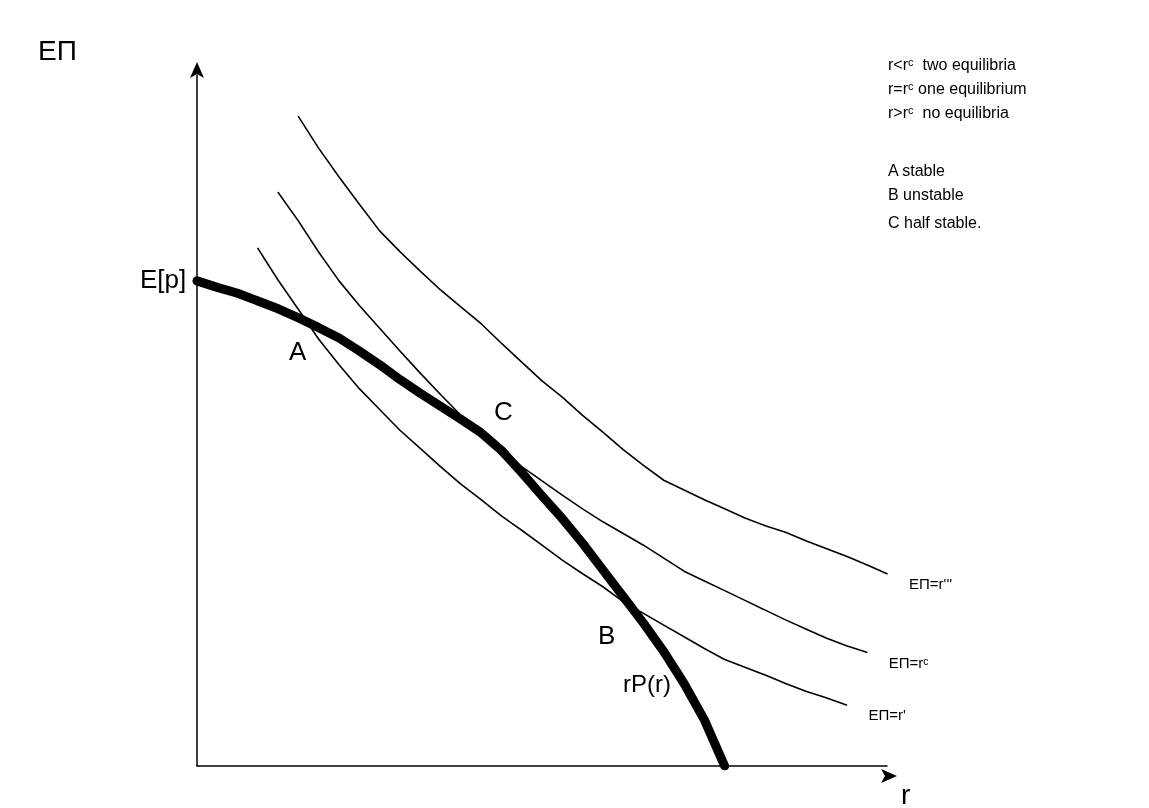 The height and width of the screenshot is (808, 1149). What do you see at coordinates (957, 88) in the screenshot?
I see `text: r=rᶜ one equilibrium` at bounding box center [957, 88].